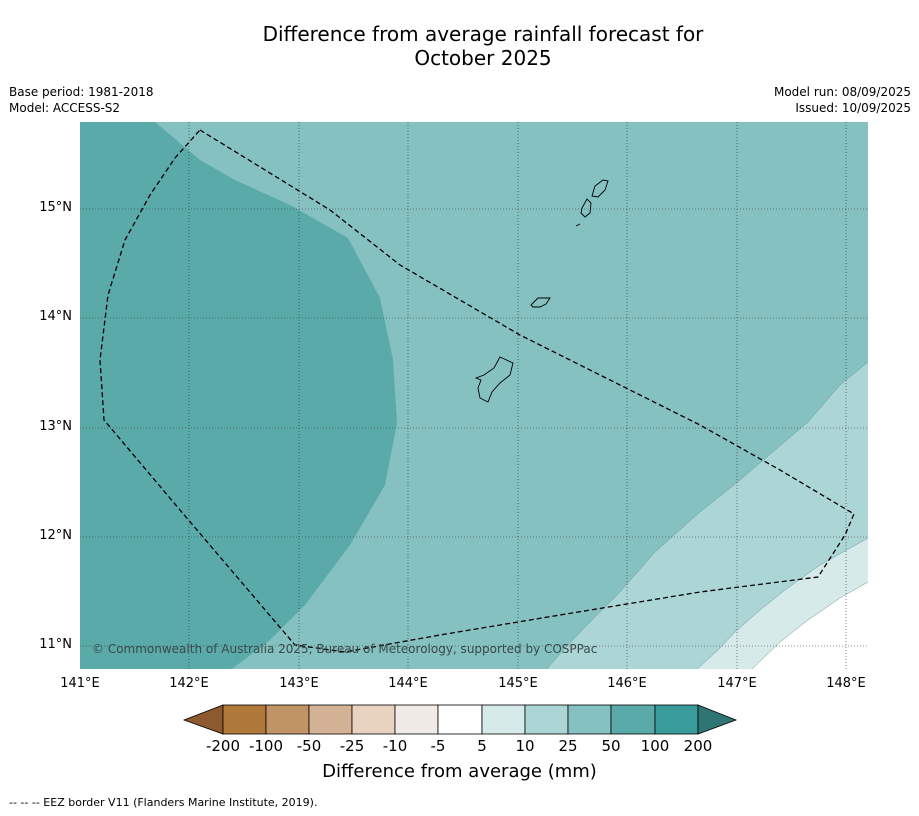 This screenshot has width=919, height=816. Describe the element at coordinates (568, 746) in the screenshot. I see `colorbar-label: 25` at that location.